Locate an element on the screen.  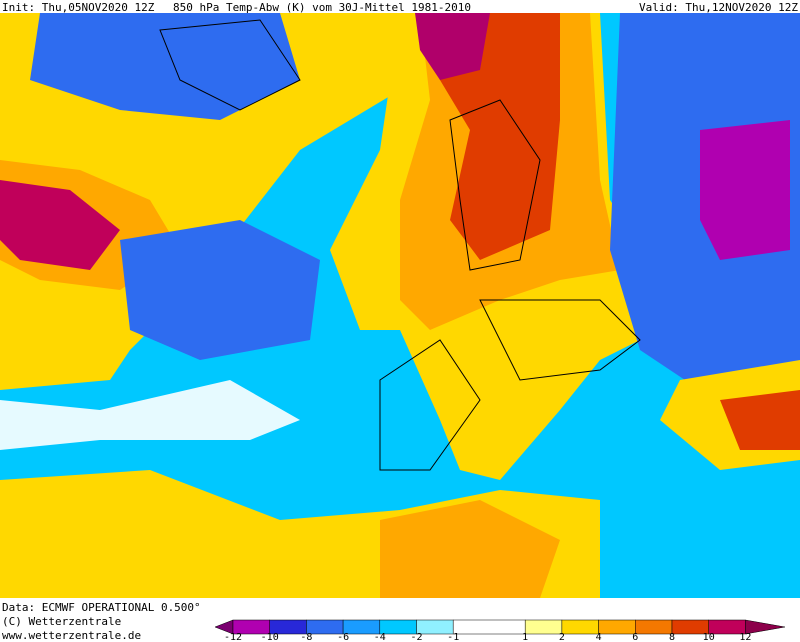
colorbar-label: 1 is located at coordinates (525, 637).